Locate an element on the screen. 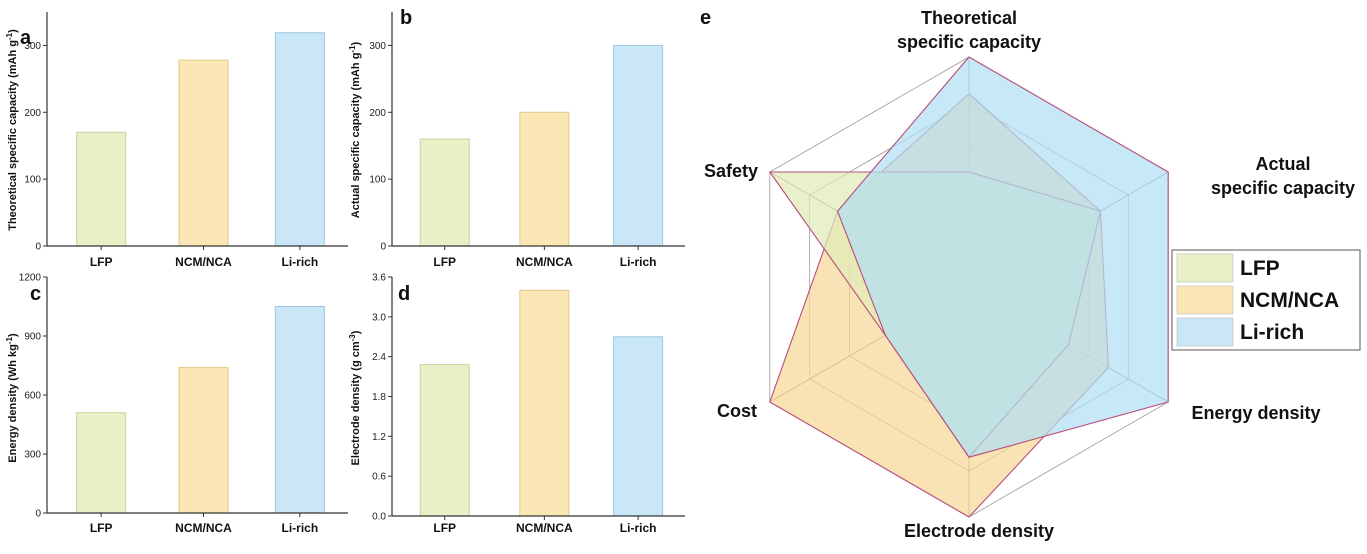  legend-label: Li-rich is located at coordinates (1272, 332).